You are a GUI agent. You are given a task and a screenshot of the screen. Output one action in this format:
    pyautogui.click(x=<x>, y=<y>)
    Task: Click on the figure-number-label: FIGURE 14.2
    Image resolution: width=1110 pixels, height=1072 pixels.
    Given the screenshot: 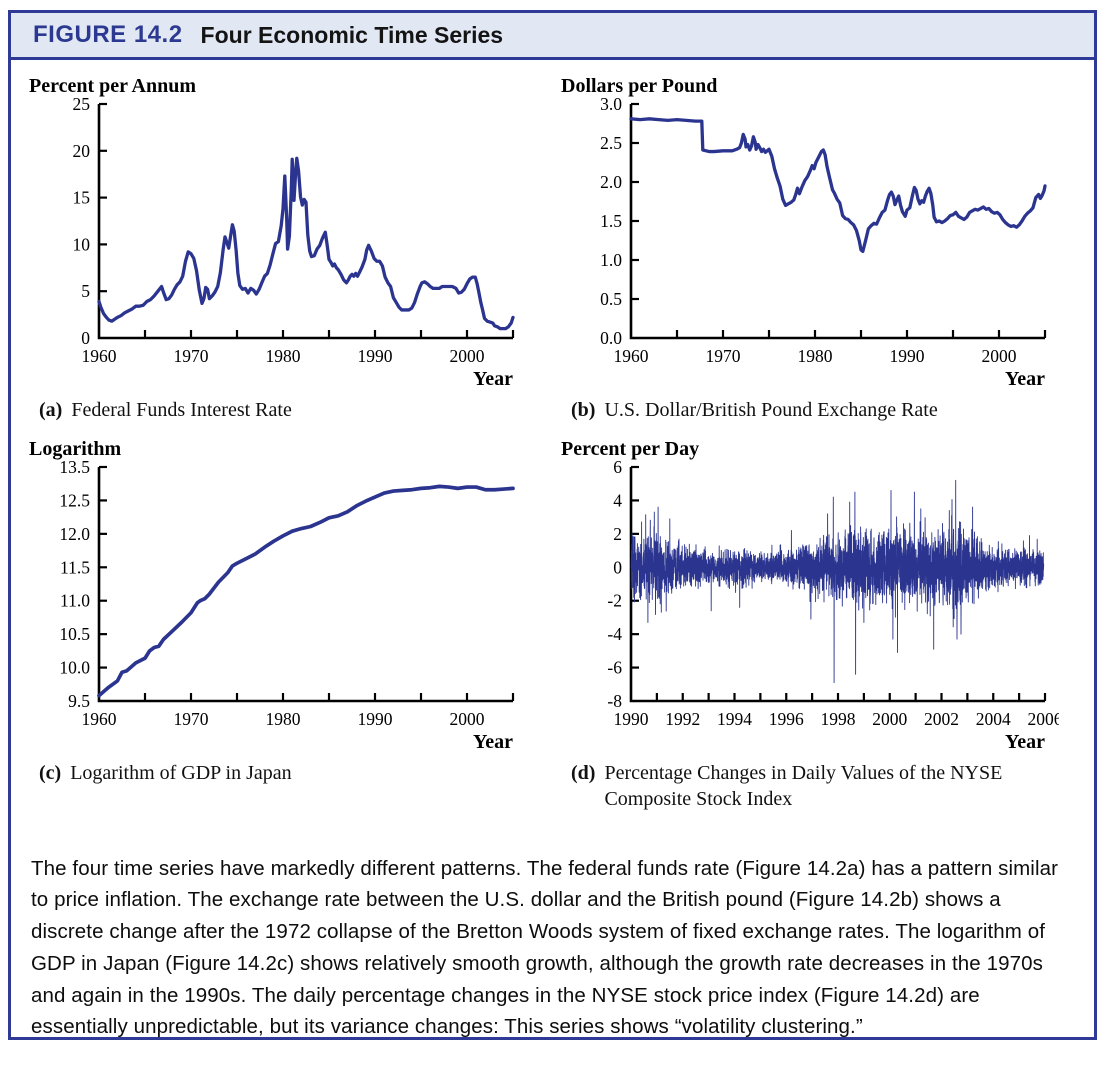 What is the action you would take?
    pyautogui.click(x=108, y=34)
    